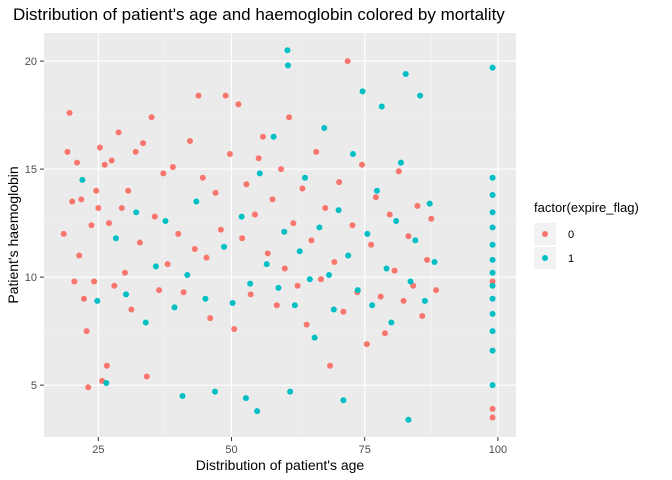  I want to click on y-tick-label: 15, so click(31, 170).